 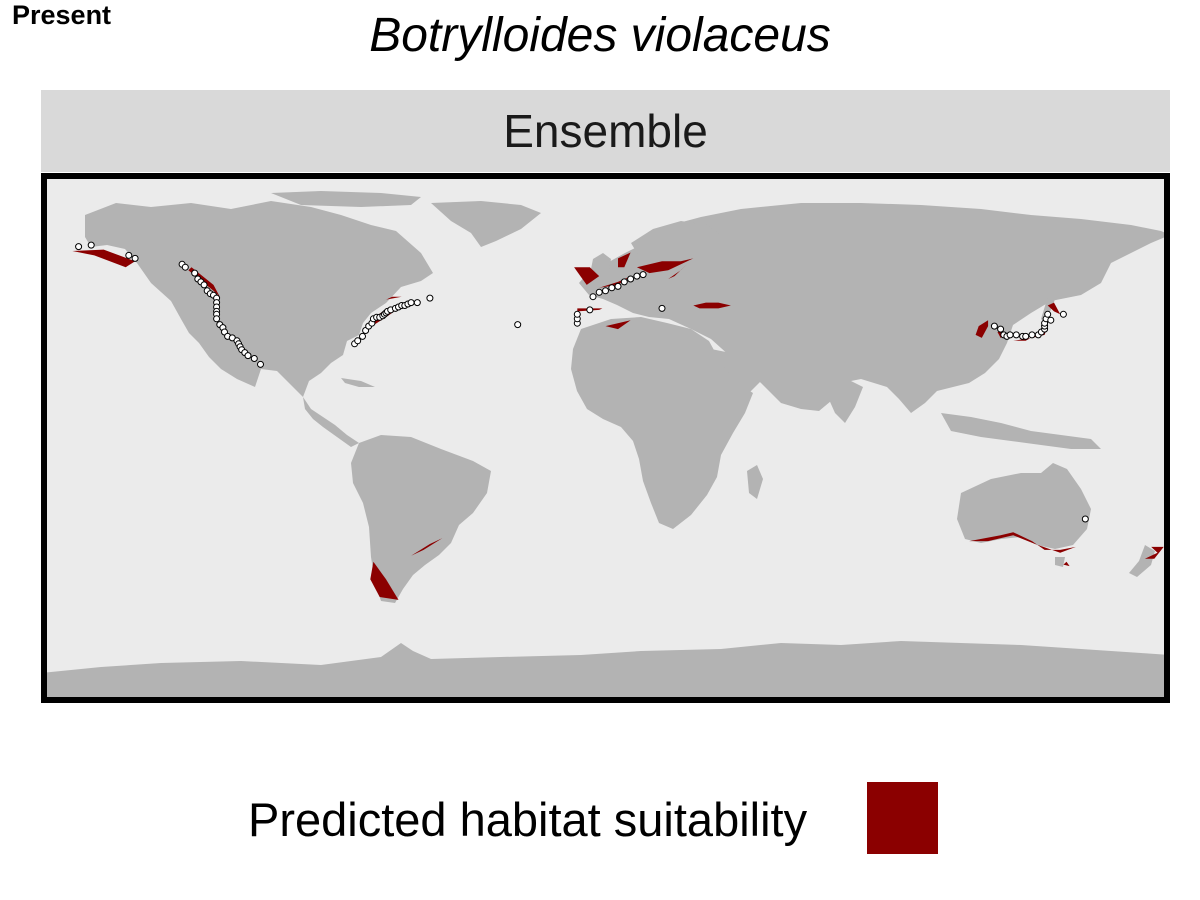 I want to click on land-british-isles, so click(x=601, y=264).